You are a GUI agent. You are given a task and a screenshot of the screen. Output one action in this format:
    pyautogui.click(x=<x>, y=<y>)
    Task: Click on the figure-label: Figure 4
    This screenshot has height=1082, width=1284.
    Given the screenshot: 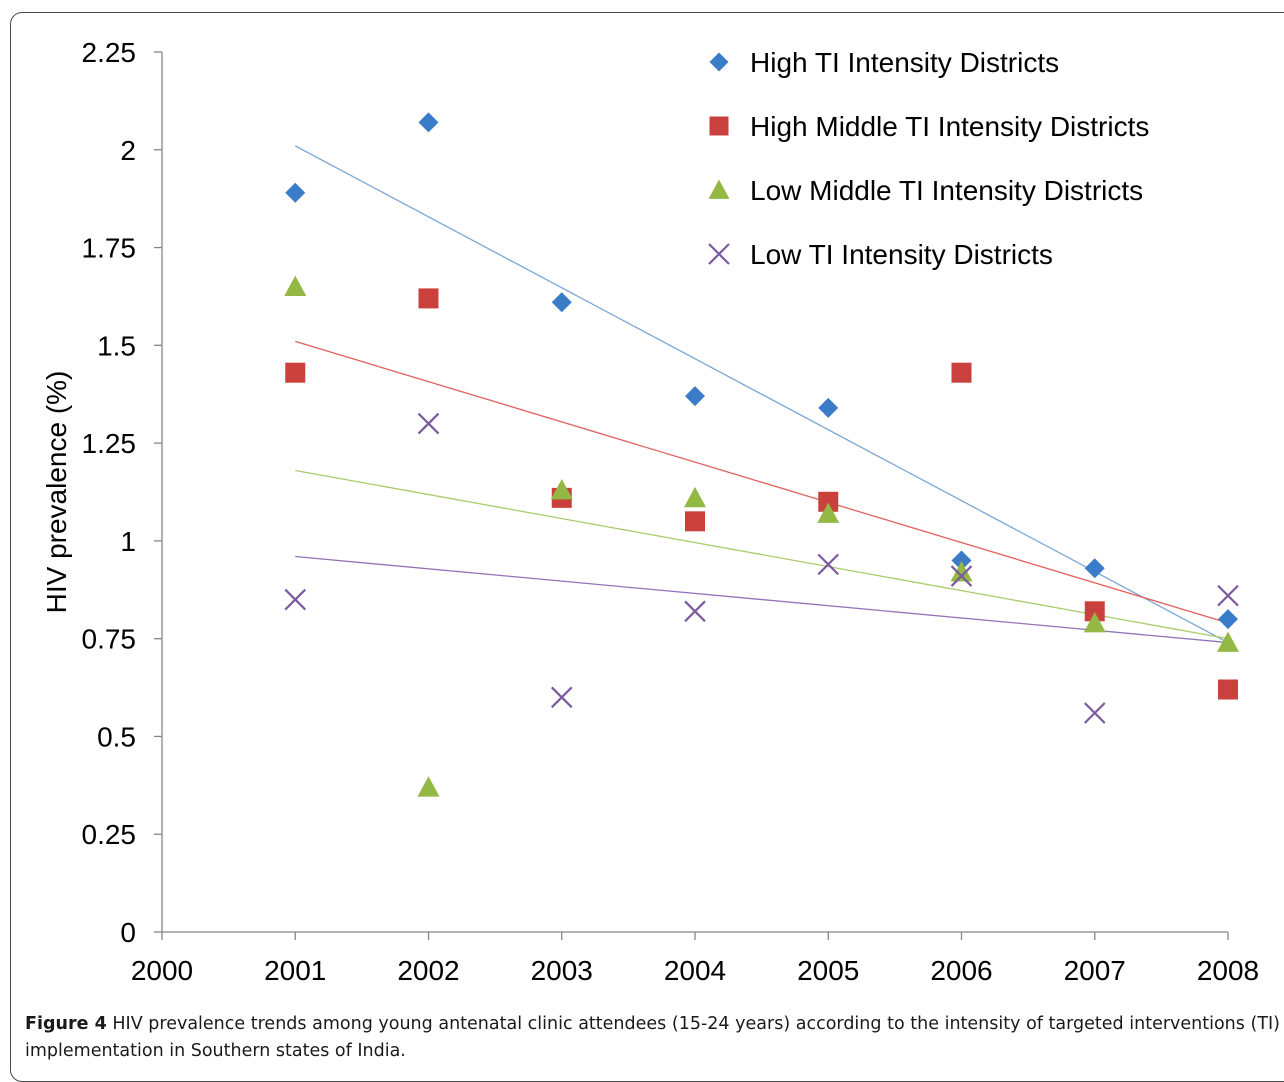 What is the action you would take?
    pyautogui.click(x=66, y=1024)
    